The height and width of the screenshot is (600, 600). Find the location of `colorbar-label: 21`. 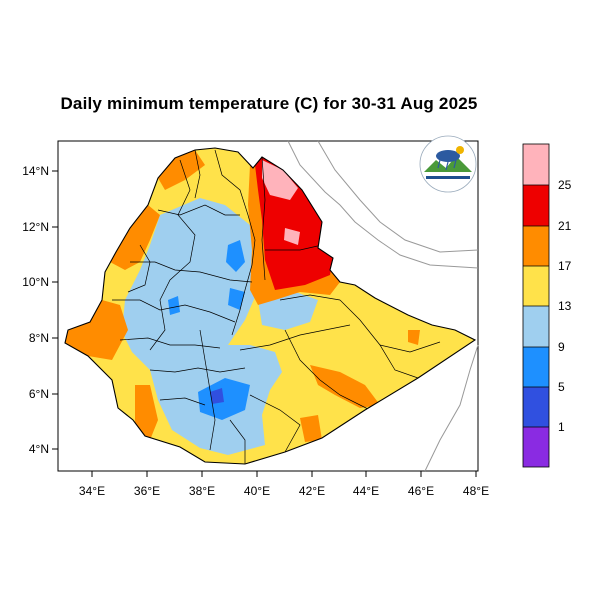

colorbar-label: 21 is located at coordinates (565, 226).